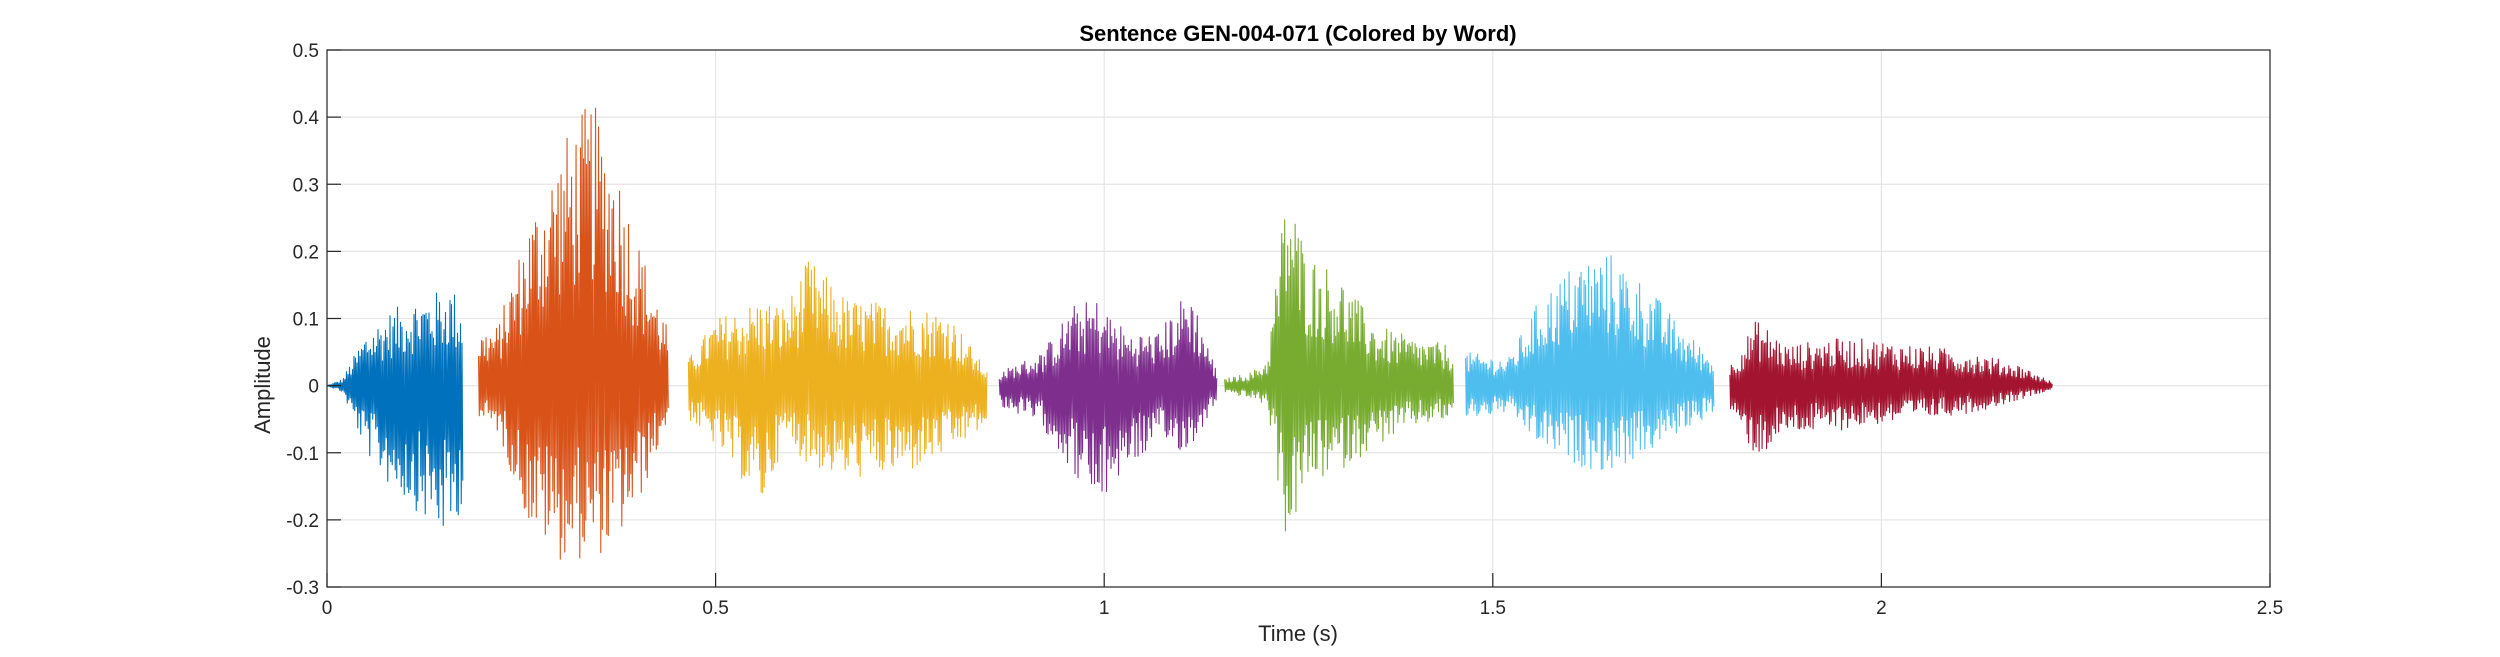  What do you see at coordinates (302, 588) in the screenshot?
I see `y-tick-label: -0.3` at bounding box center [302, 588].